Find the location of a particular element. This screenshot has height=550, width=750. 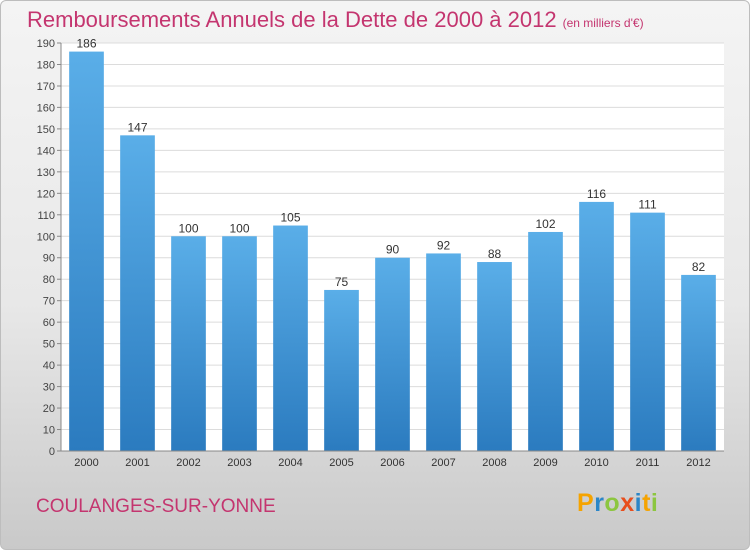

bar-2003 is located at coordinates (239, 343).